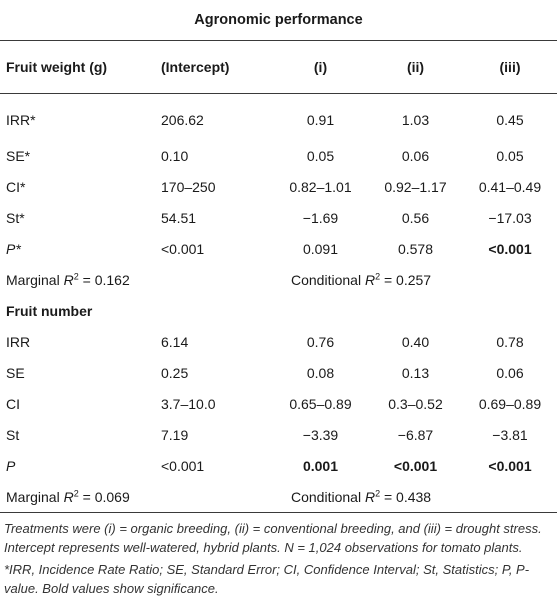 The width and height of the screenshot is (557, 598). What do you see at coordinates (415, 67) in the screenshot?
I see `header-treatment-ii: (ii)` at bounding box center [415, 67].